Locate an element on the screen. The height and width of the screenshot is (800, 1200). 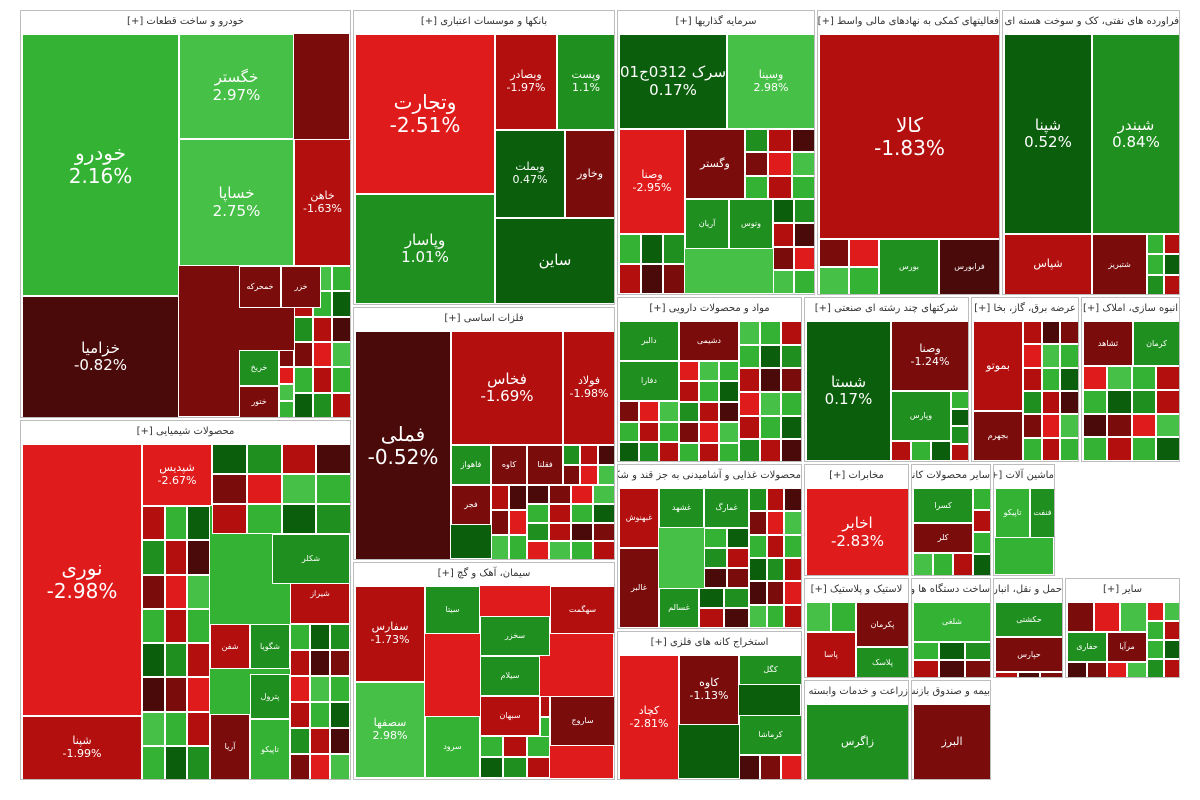
sector-title: بیمه و صندوق بازنشستگی [+] is located at coordinates (951, 692).